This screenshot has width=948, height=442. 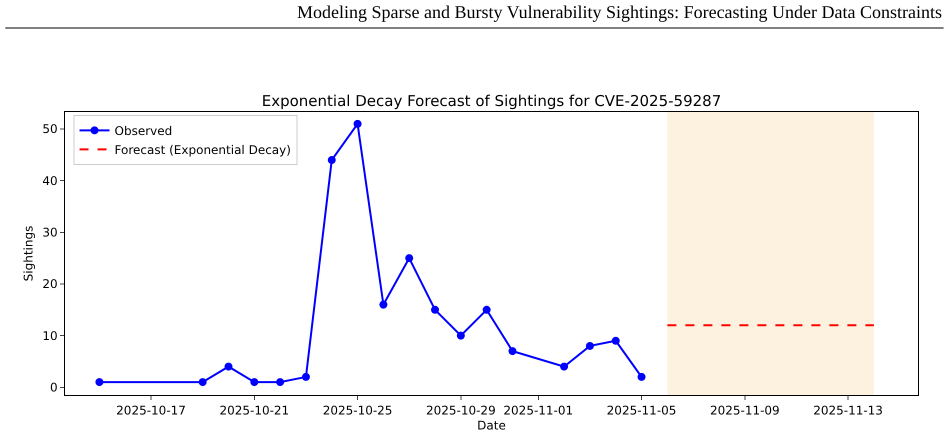 I want to click on legend-label: Observed, so click(x=143, y=131).